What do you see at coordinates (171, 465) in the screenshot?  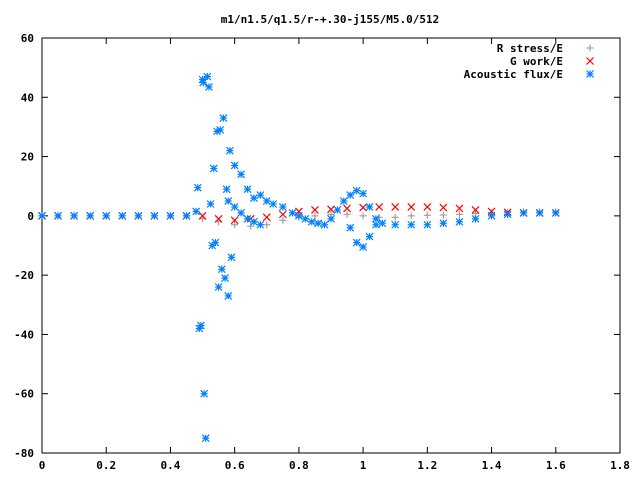 I see `x-tick-label: 0.4` at bounding box center [171, 465].